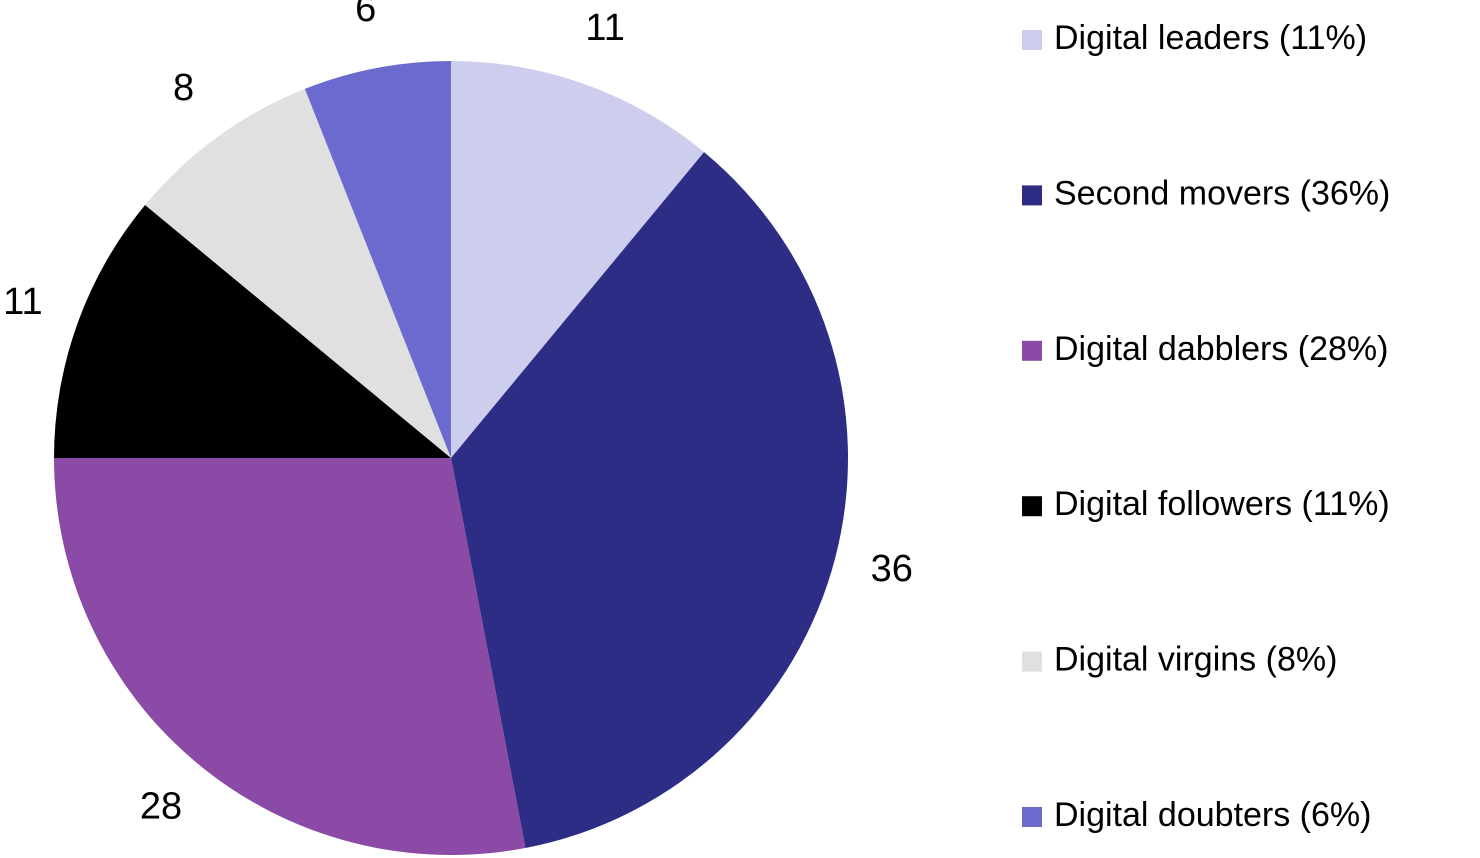 This screenshot has width=1480, height=858. I want to click on data-label: 28, so click(161, 807).